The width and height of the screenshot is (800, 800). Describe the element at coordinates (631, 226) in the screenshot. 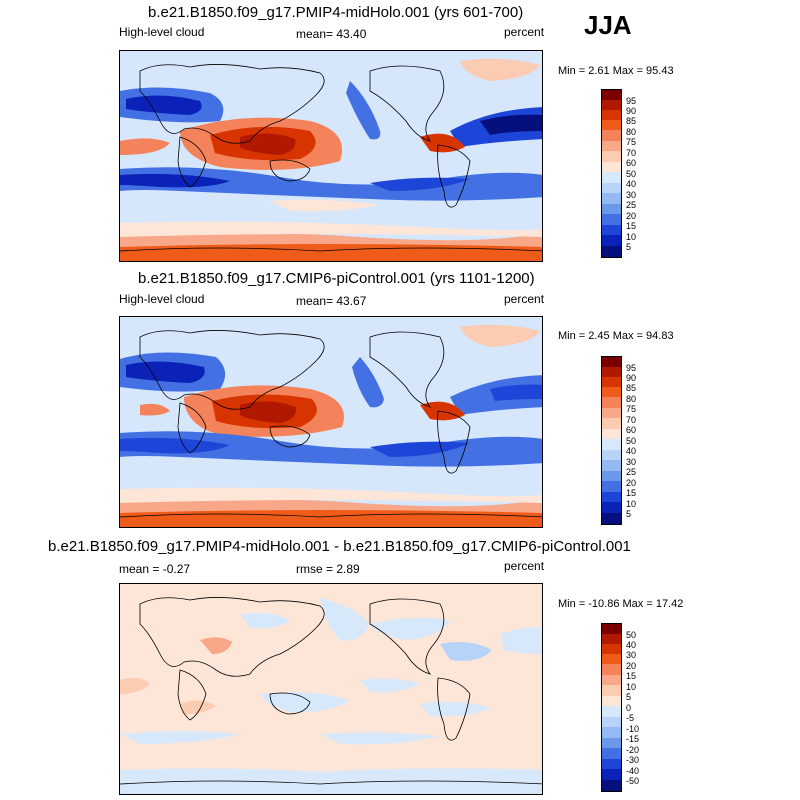

I see `cb1-label: 15` at that location.